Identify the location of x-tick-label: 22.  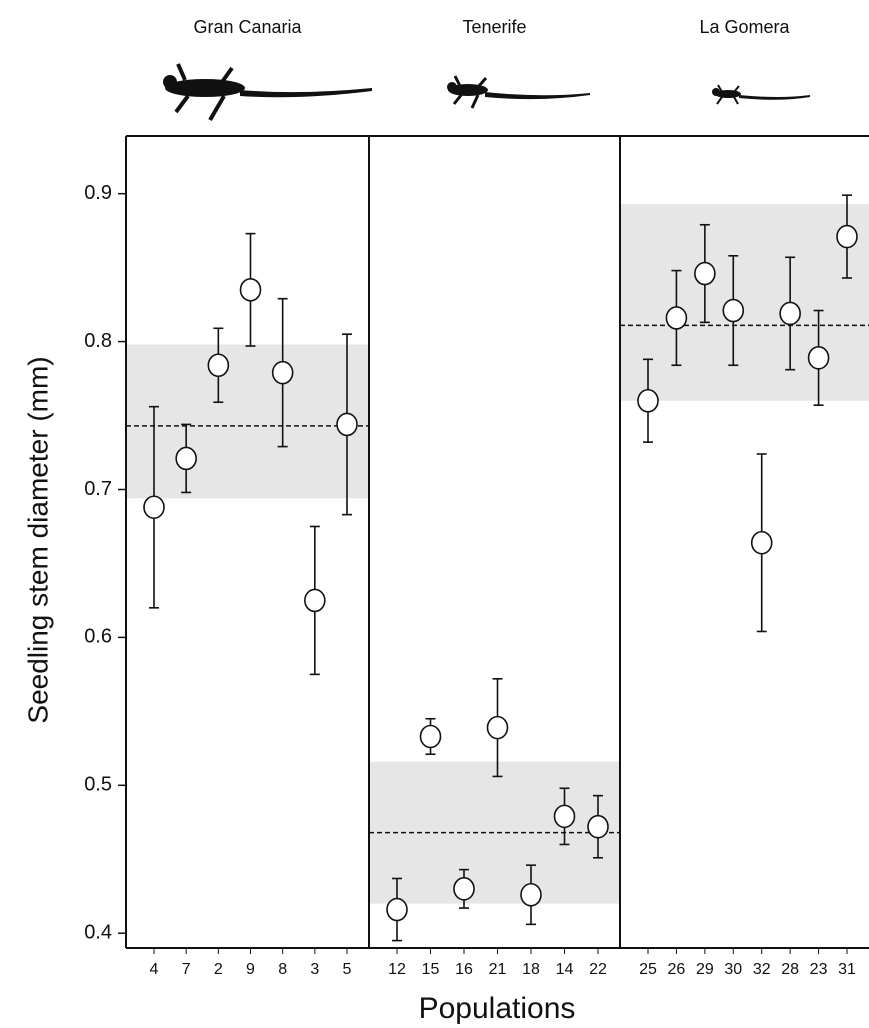
(598, 969).